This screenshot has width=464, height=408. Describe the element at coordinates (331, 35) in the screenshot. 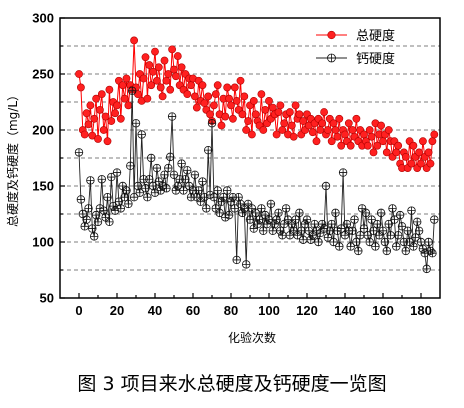

I see `legend-total-hardness-marker` at that location.